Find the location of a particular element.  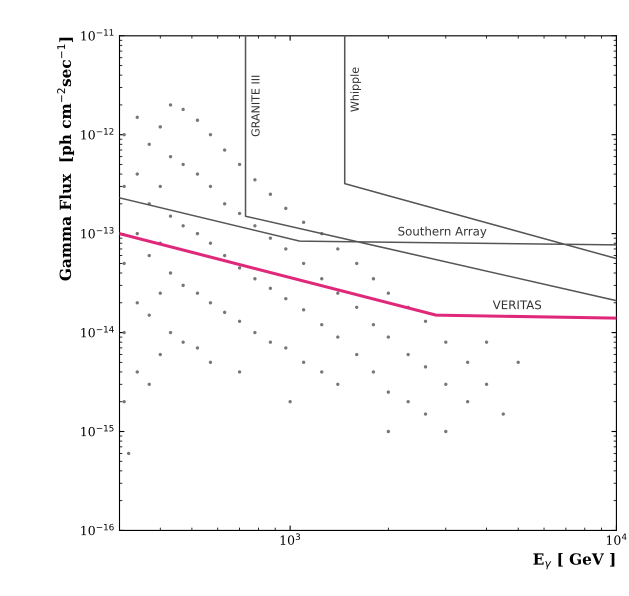

y-tick-label: 10$^{−13}$ is located at coordinates (97, 232).